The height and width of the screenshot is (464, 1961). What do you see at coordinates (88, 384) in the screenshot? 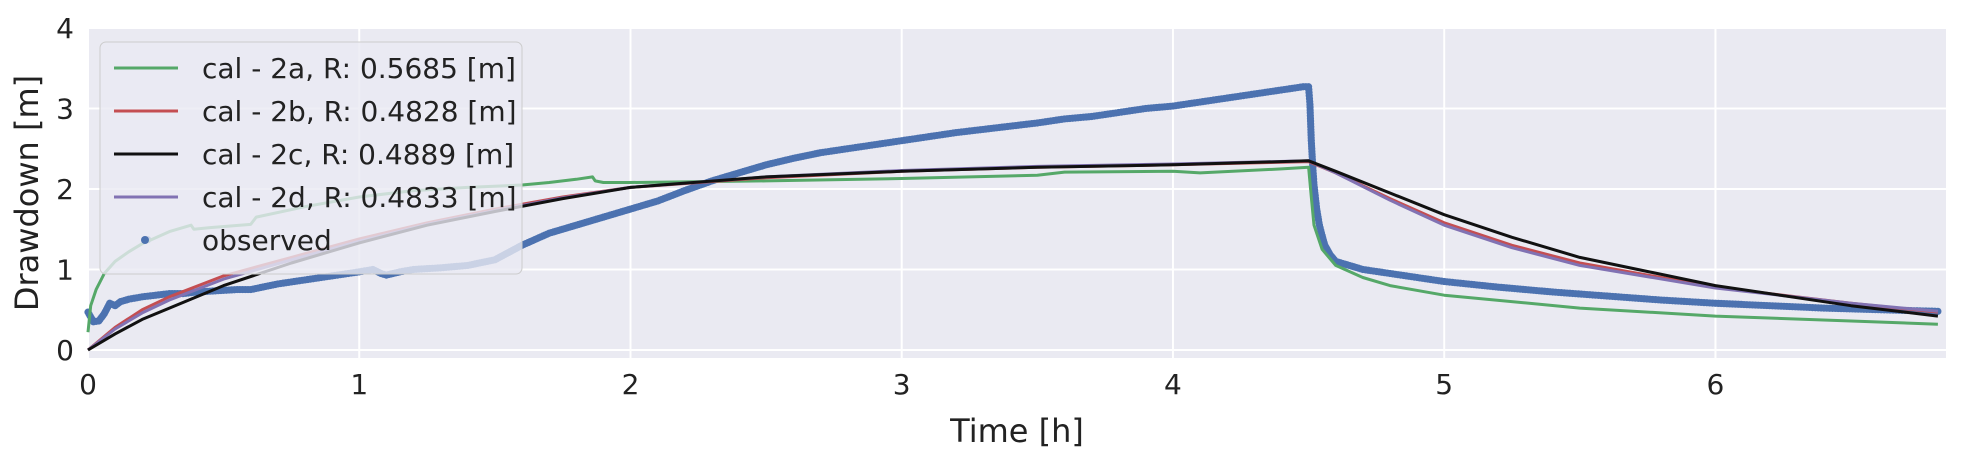
I see `x-tick-label: 0` at bounding box center [88, 384].